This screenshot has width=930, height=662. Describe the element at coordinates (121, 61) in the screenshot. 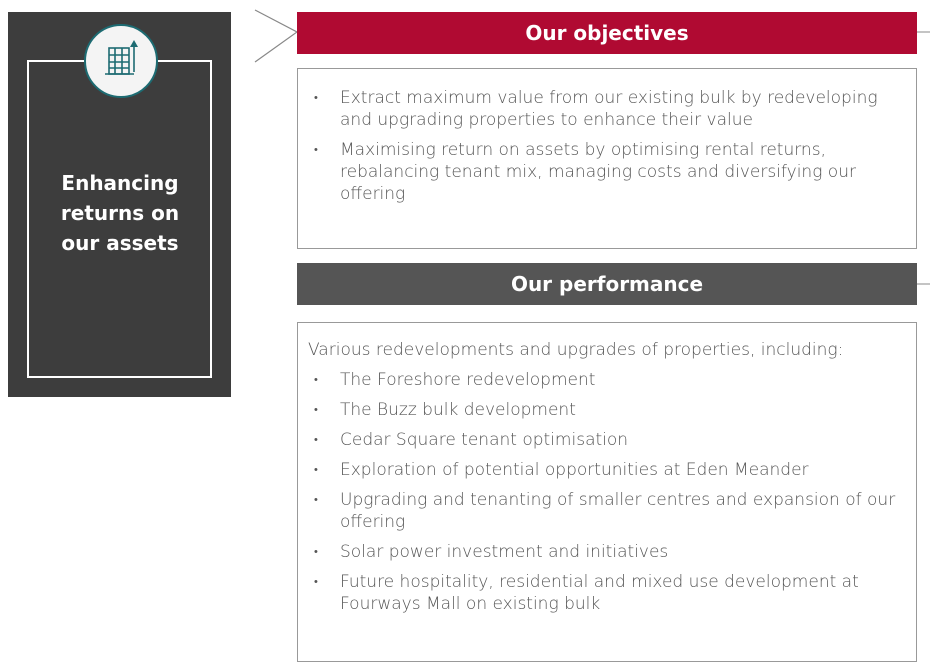

I see `icon` at that location.